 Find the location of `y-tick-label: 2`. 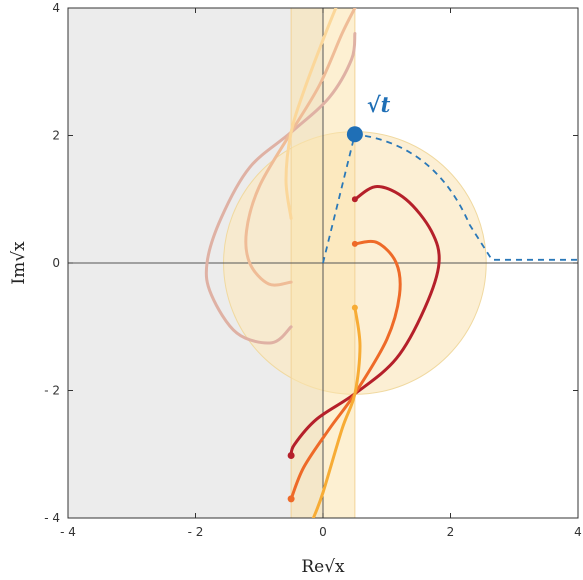

y-tick-label: 2 is located at coordinates (56, 136).